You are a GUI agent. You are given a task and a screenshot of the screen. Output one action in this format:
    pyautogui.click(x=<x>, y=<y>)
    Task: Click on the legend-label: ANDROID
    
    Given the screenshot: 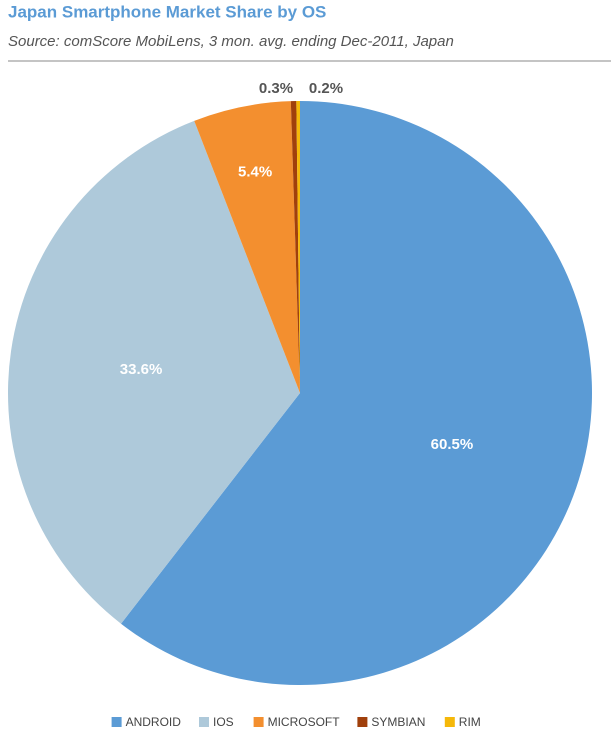 What is the action you would take?
    pyautogui.click(x=154, y=722)
    